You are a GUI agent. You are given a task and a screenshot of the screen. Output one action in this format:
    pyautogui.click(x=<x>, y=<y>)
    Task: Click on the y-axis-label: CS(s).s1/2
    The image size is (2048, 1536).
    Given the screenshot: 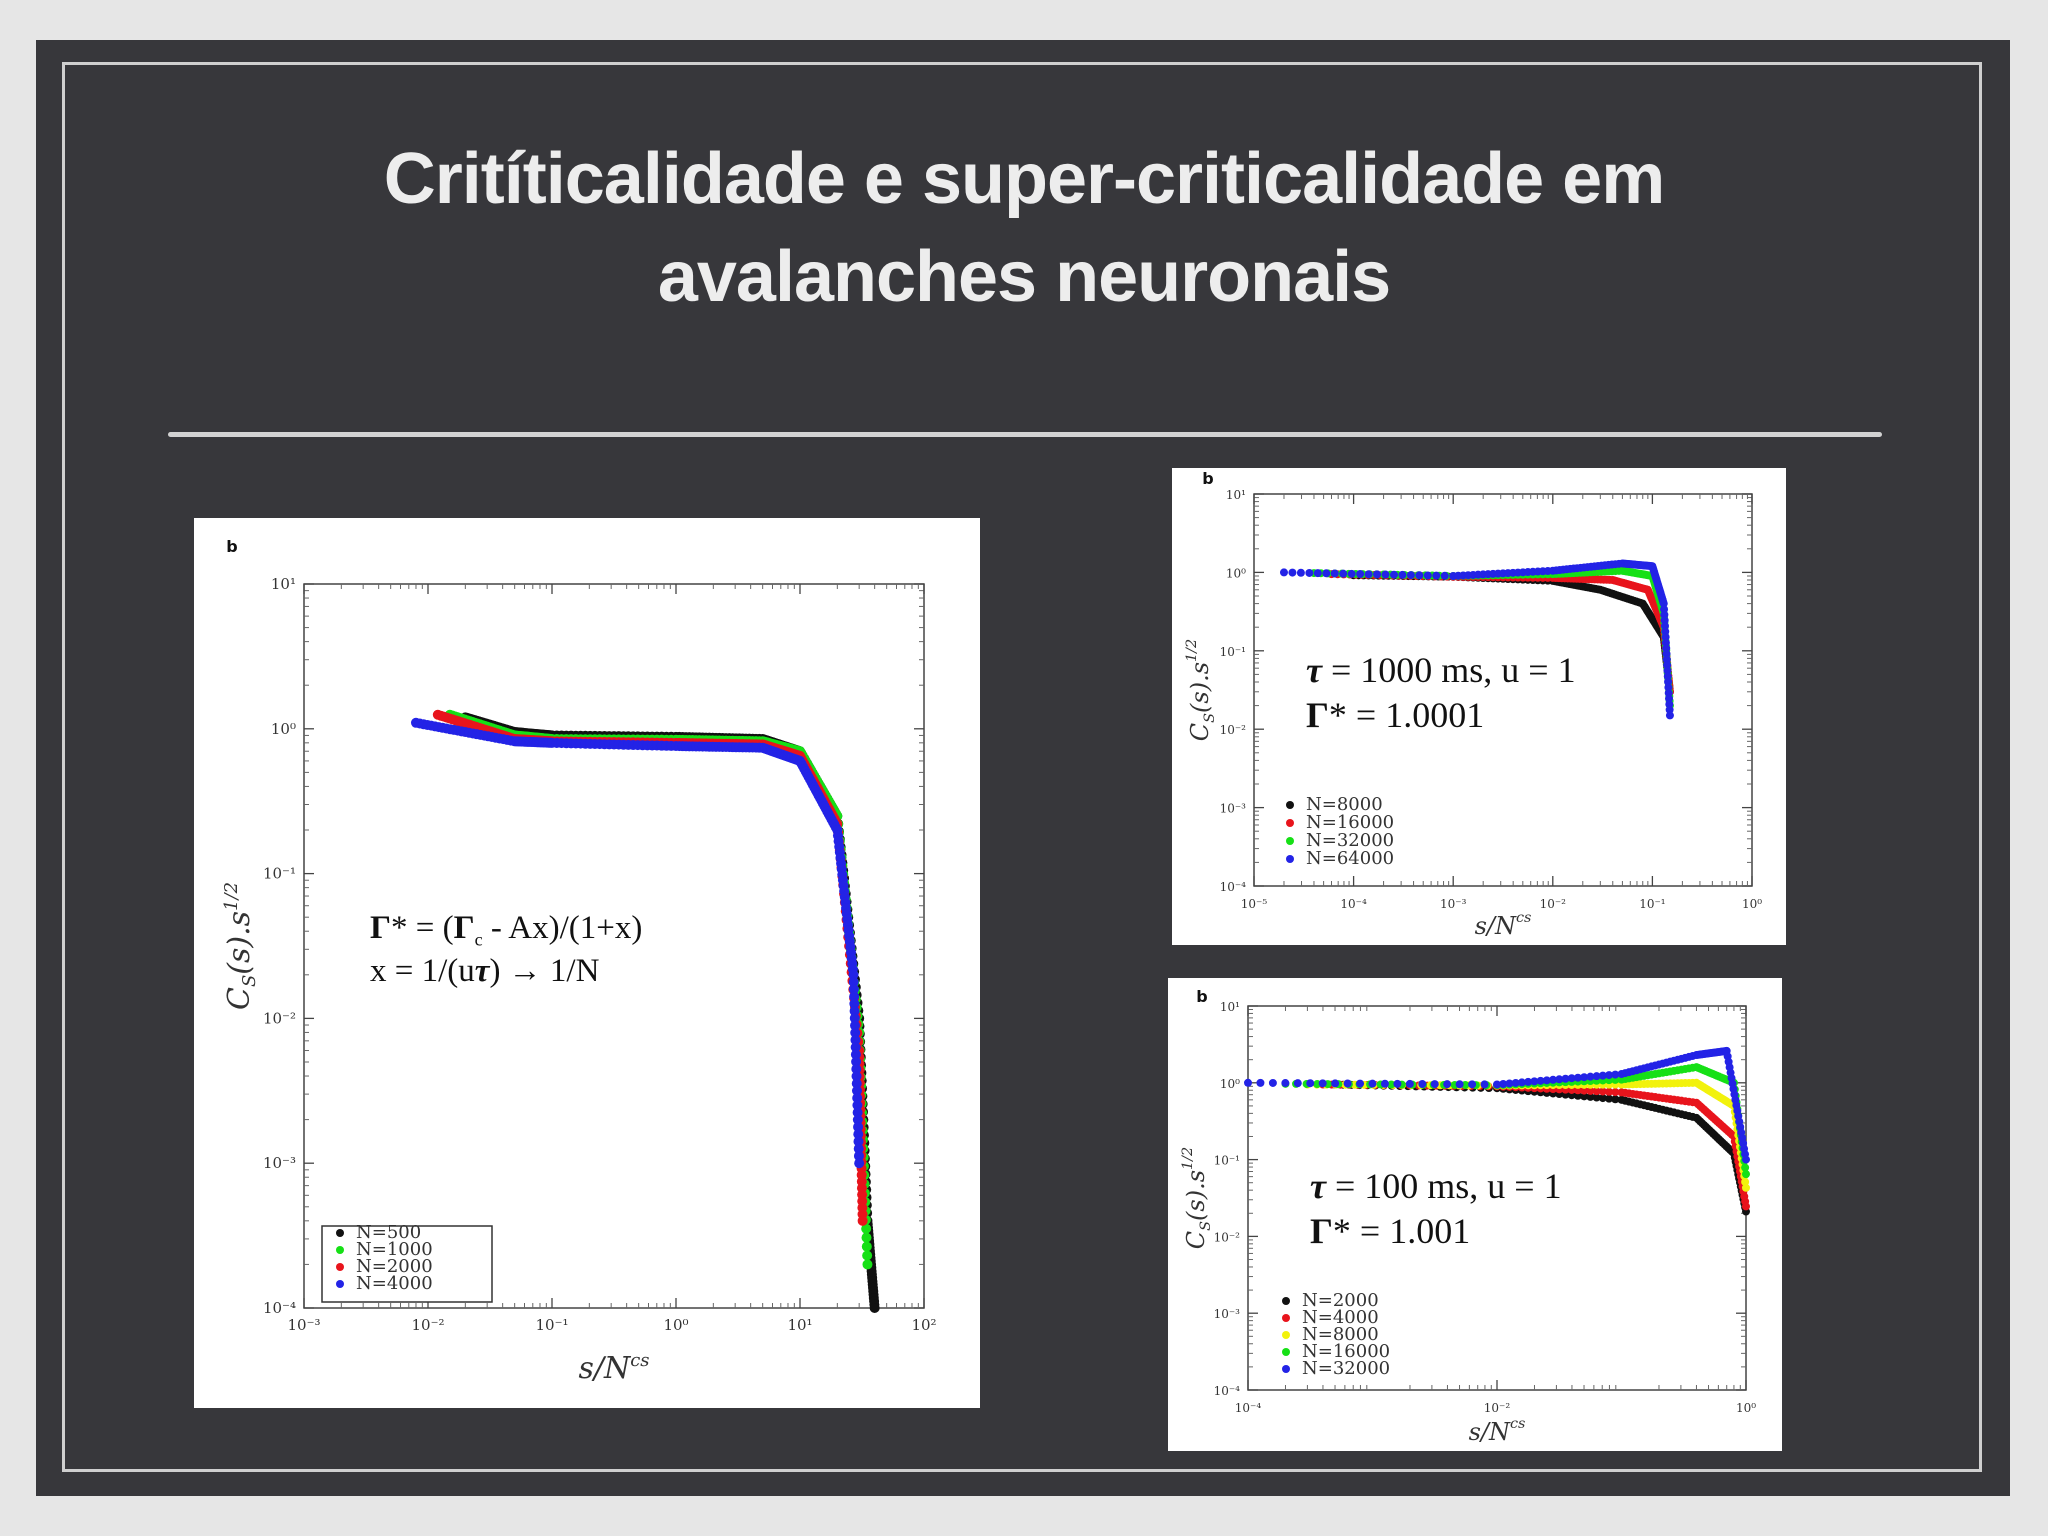 What is the action you would take?
    pyautogui.click(x=1201, y=690)
    